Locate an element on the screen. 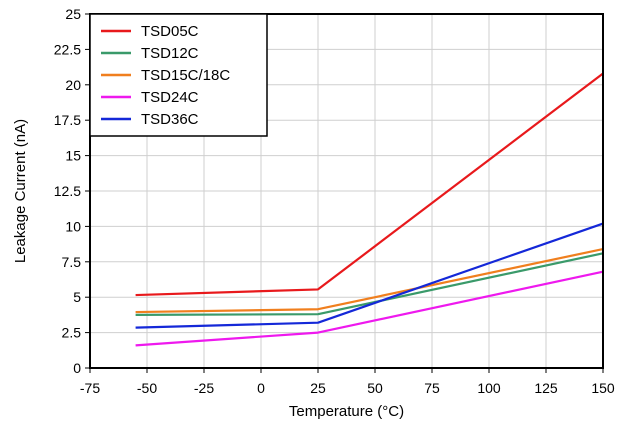  legend-label: TSD36C is located at coordinates (170, 119).